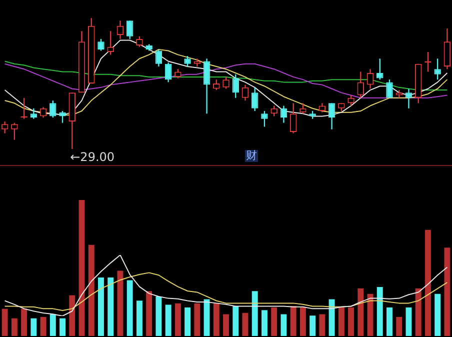  Describe the element at coordinates (408, 98) in the screenshot. I see `candlestick` at that location.